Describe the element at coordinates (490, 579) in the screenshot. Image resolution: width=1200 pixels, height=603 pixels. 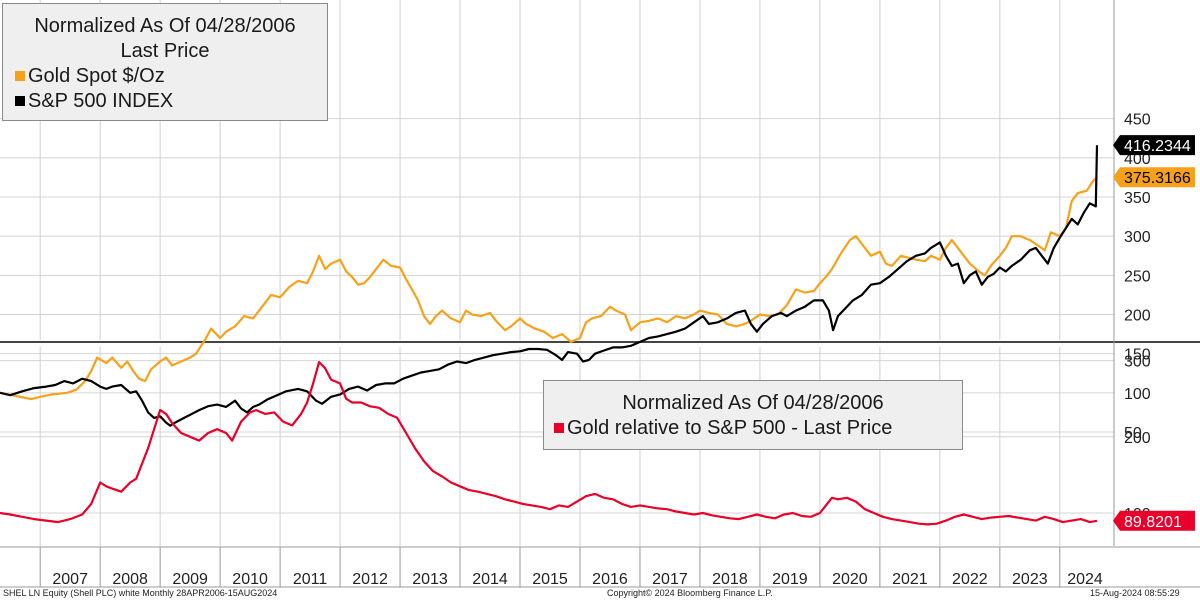
I see `x-tick-label: 2014` at that location.